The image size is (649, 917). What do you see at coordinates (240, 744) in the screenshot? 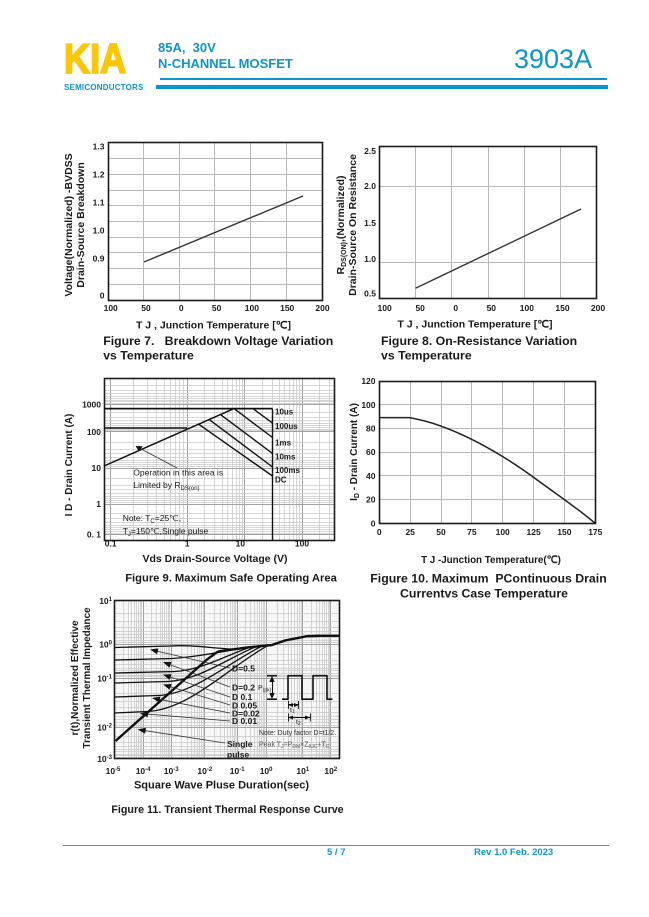
I see `svg-text: Single` at bounding box center [240, 744].